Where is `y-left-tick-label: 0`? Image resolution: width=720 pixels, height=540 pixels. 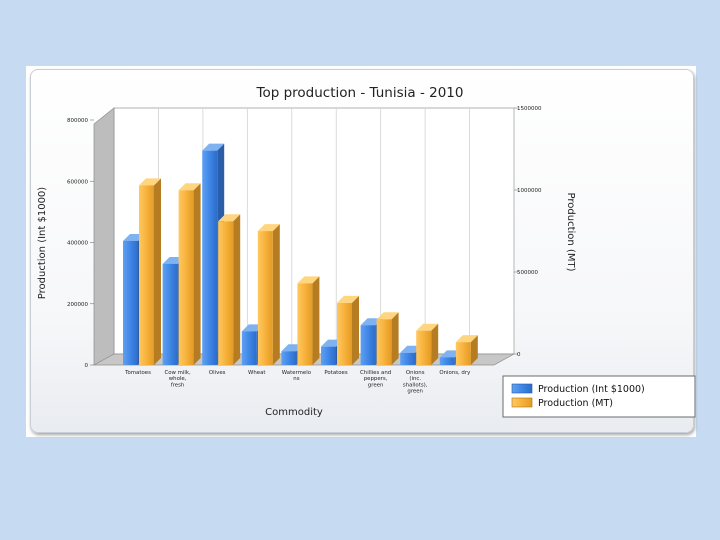
y-left-tick-label: 0 is located at coordinates (87, 366).